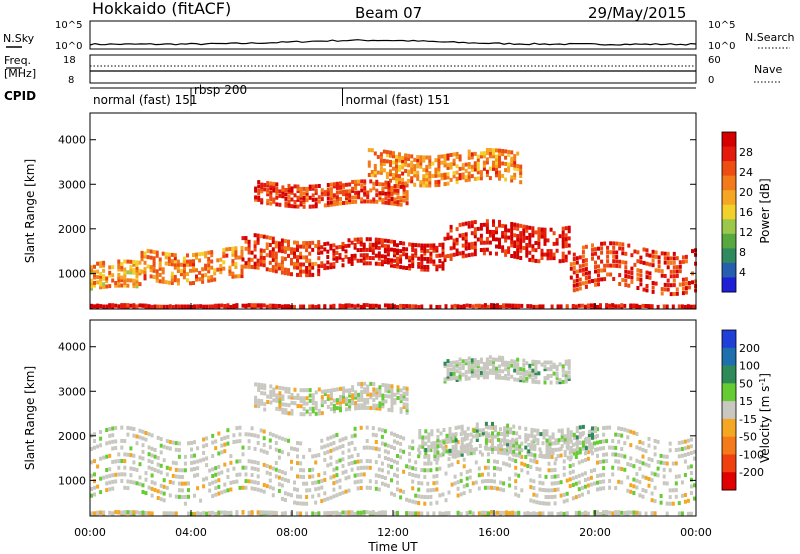 Image resolution: width=800 pixels, height=554 pixels. What do you see at coordinates (746, 212) in the screenshot?
I see `colorbar-tick-label: 16` at bounding box center [746, 212].